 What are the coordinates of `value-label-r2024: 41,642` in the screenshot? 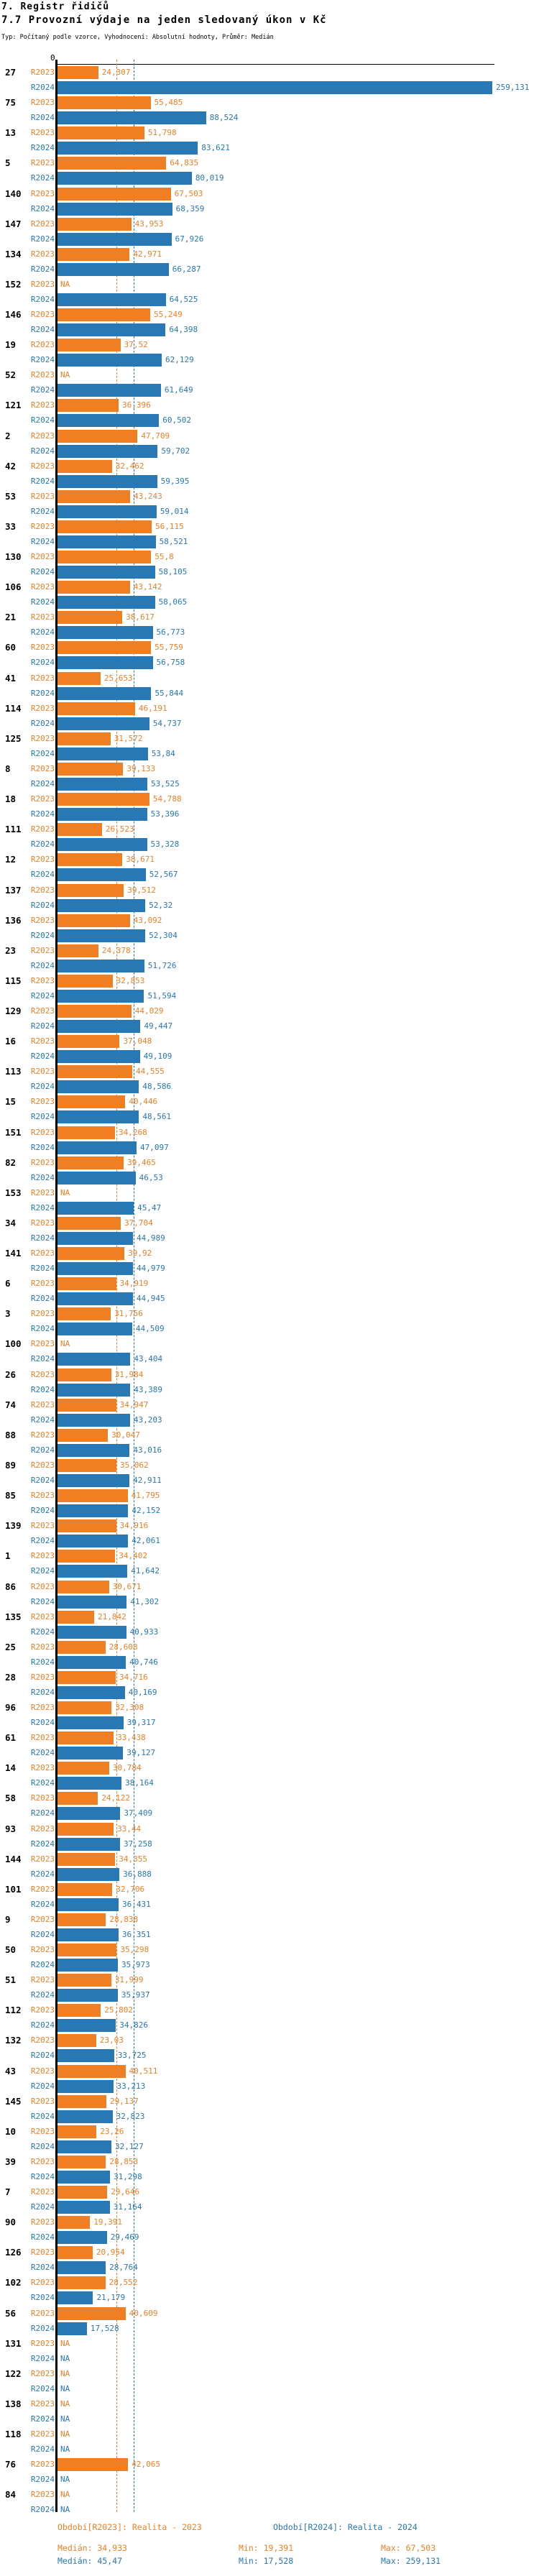 It's located at (145, 1571).